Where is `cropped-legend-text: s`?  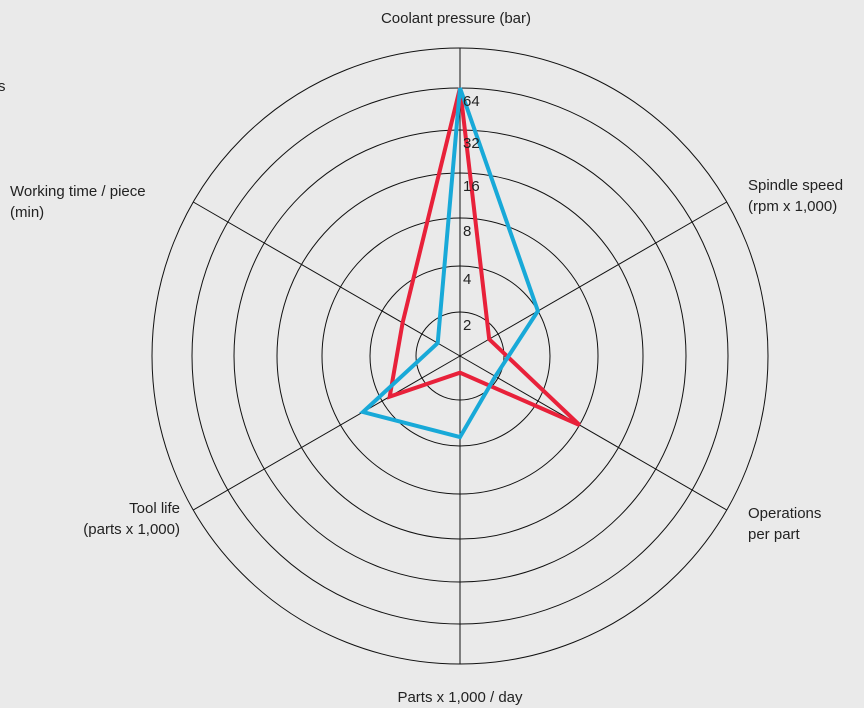
cropped-legend-text: s is located at coordinates (3, 86).